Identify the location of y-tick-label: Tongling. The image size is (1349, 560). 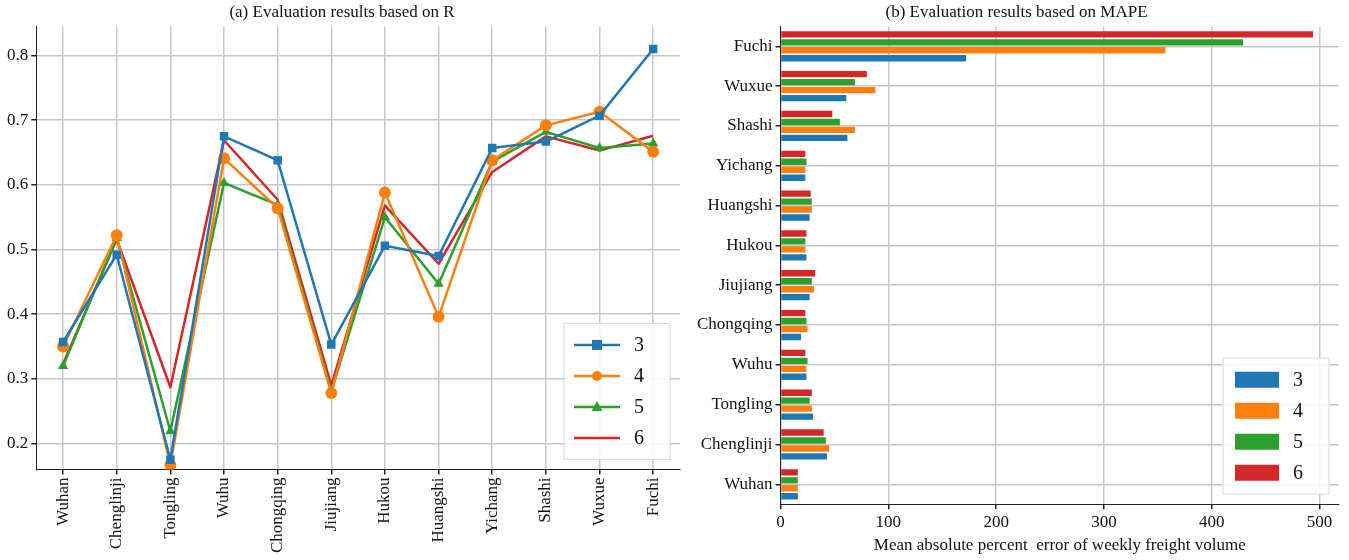
(742, 404).